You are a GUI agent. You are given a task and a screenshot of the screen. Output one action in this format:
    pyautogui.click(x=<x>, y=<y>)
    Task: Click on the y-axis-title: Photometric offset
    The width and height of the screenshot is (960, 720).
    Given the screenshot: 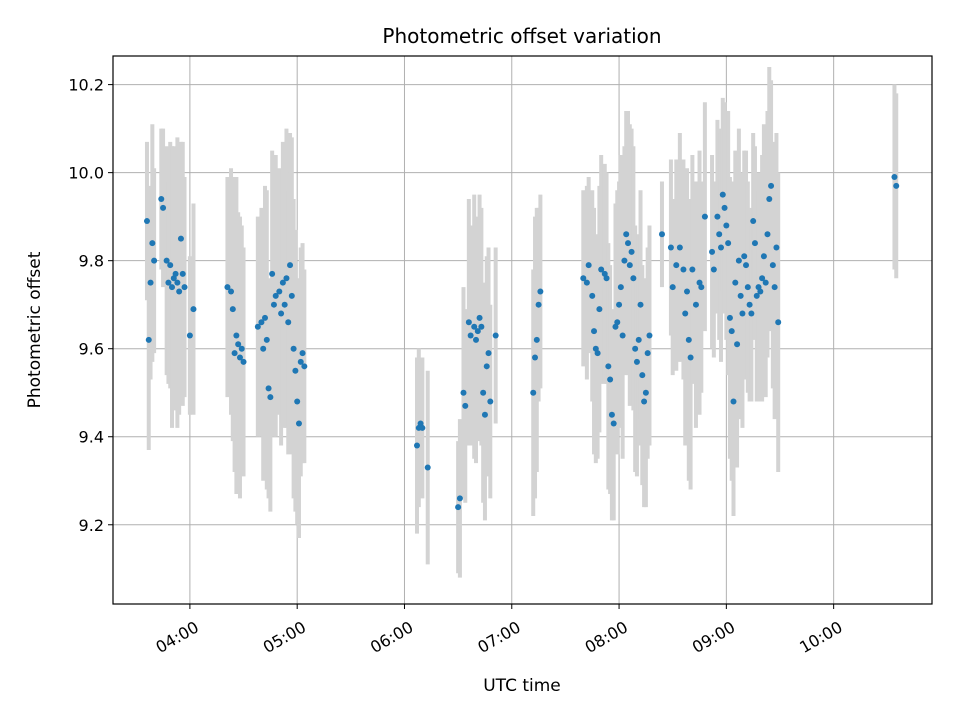 What is the action you would take?
    pyautogui.click(x=35, y=329)
    